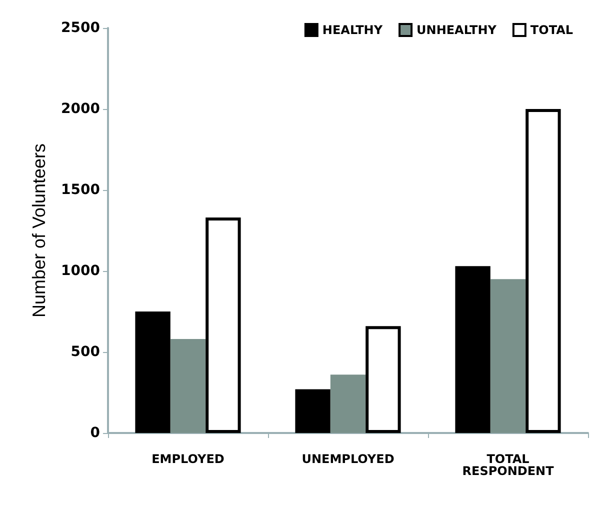 Image resolution: width=607 pixels, height=516 pixels. I want to click on x-tick-label: TOTAL RESPONDENT, so click(508, 465).